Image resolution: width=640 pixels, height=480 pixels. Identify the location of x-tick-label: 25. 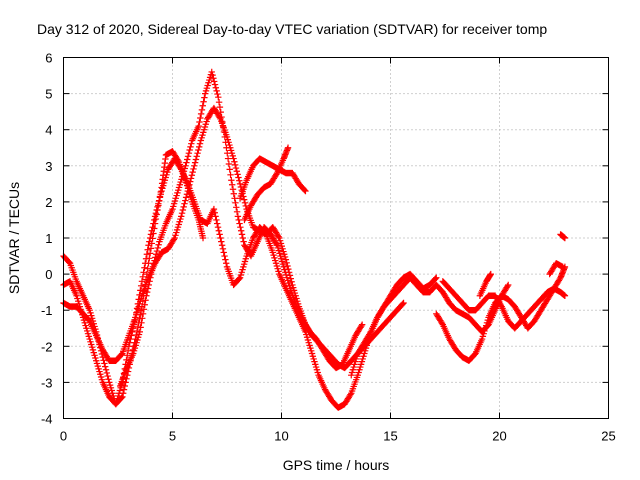
(608, 436).